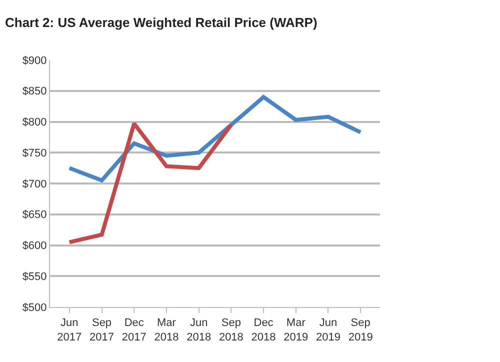 The image size is (500, 362). What do you see at coordinates (199, 330) in the screenshot?
I see `x-tick-label: Jun 2018` at bounding box center [199, 330].